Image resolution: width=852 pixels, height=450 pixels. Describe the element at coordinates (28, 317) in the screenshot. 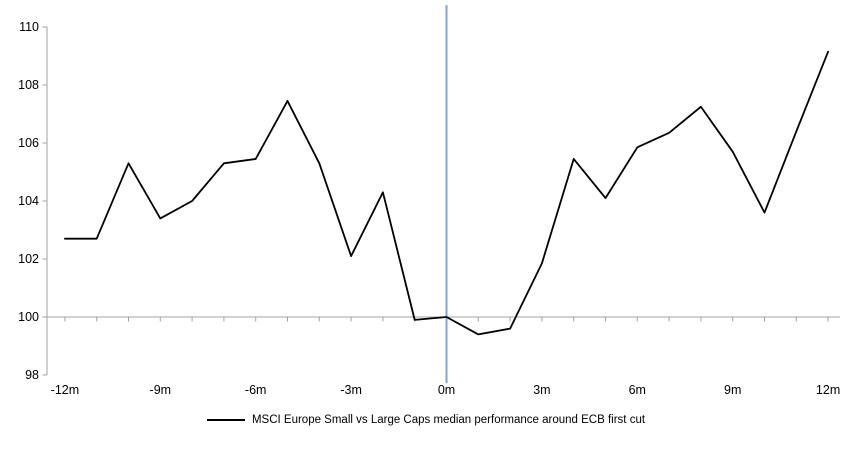

I see `y-tick-label: 100` at that location.